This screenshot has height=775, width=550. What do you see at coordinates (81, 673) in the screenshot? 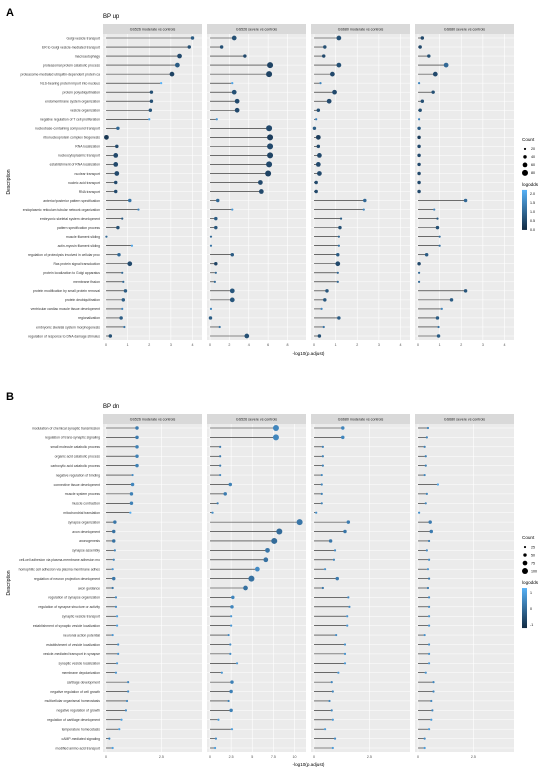
I see `chart-b-category-label: membrane depolarization` at bounding box center [81, 673].